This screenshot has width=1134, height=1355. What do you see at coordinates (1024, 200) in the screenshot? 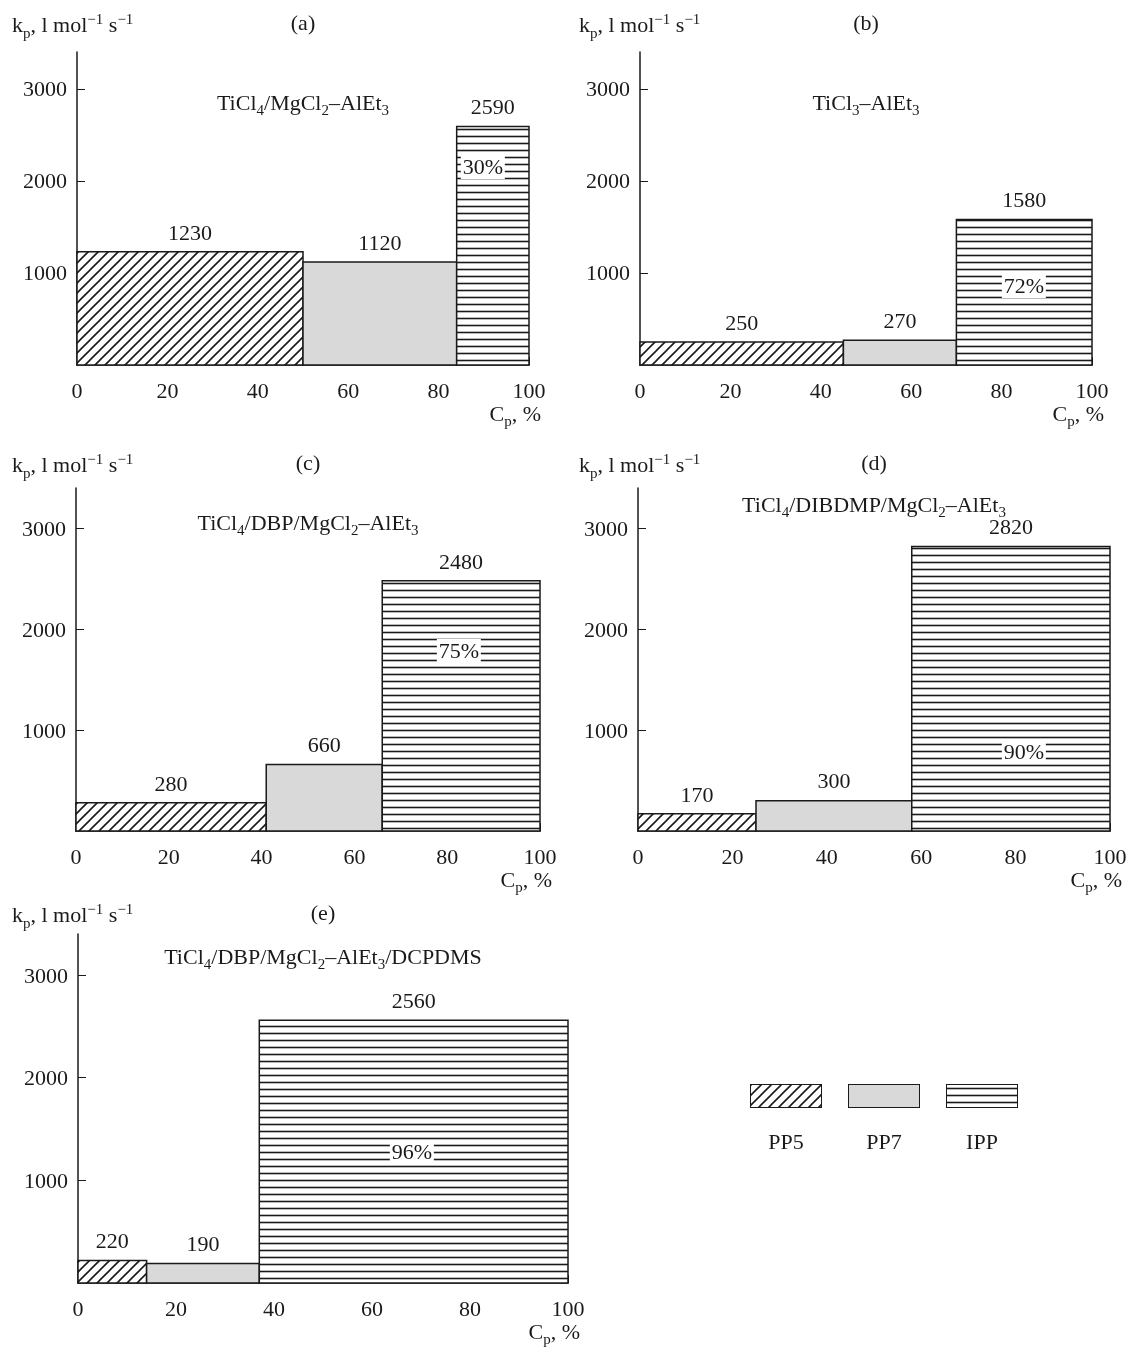
I see `data-label: 1580` at bounding box center [1024, 200].